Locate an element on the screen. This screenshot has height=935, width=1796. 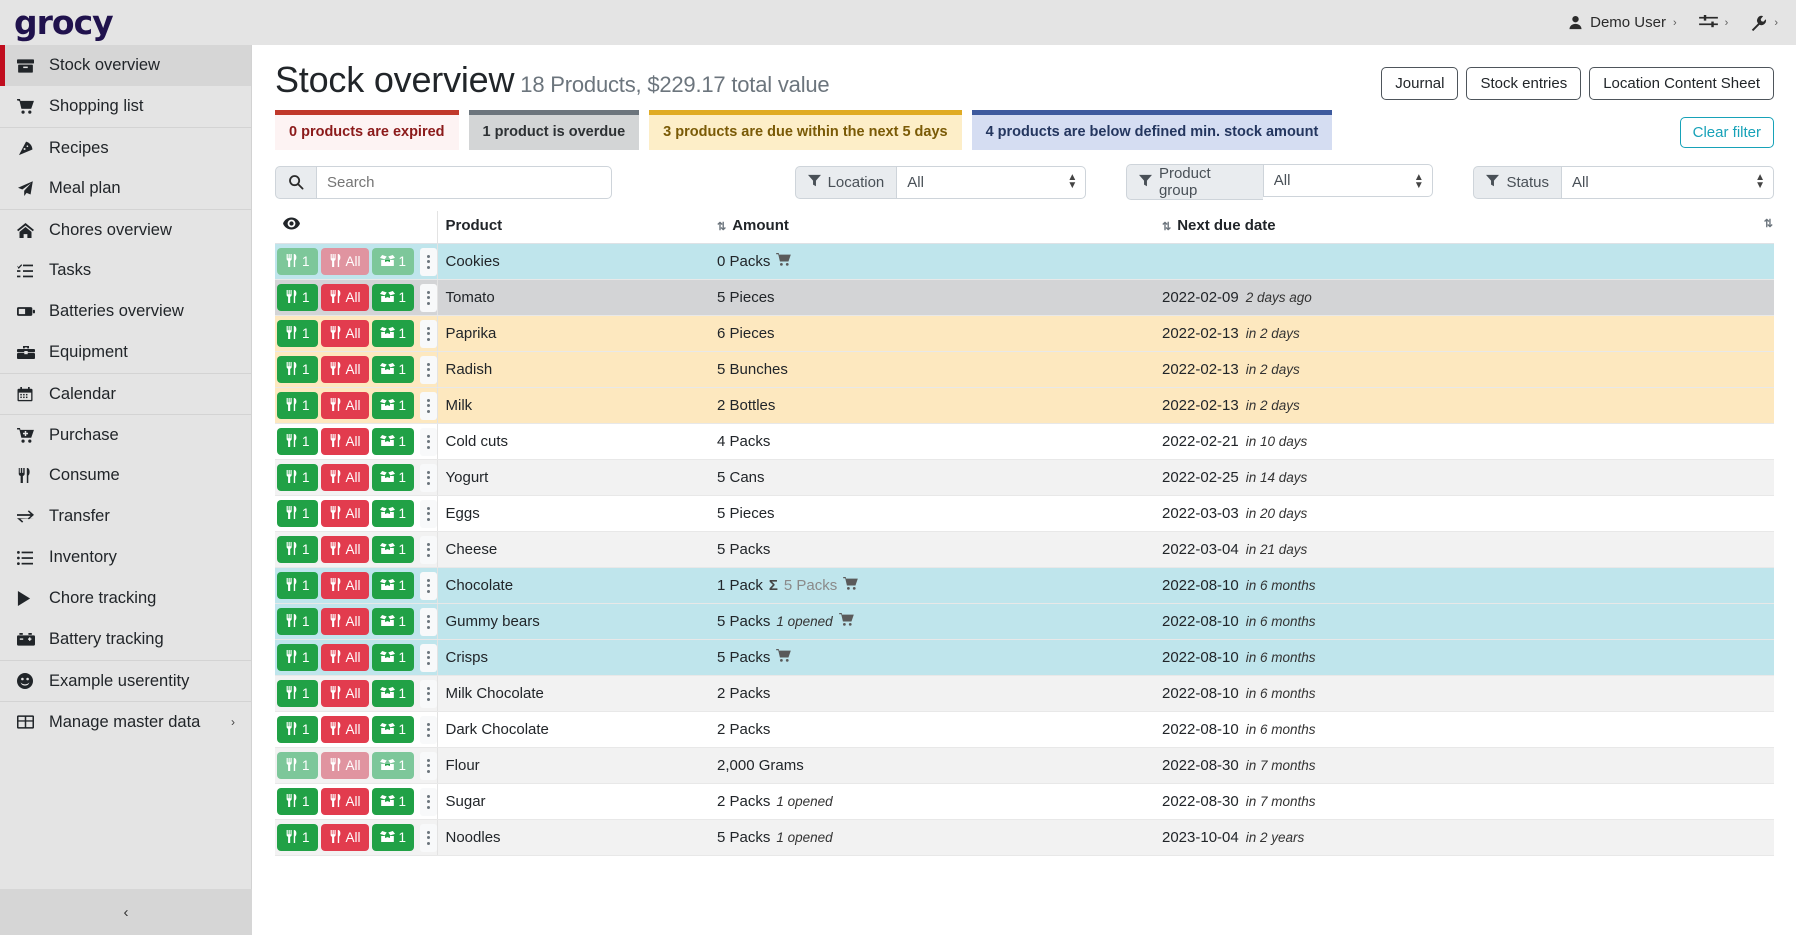
sidebar-item-chores-overview: Chores overview is located at coordinates (125, 229).